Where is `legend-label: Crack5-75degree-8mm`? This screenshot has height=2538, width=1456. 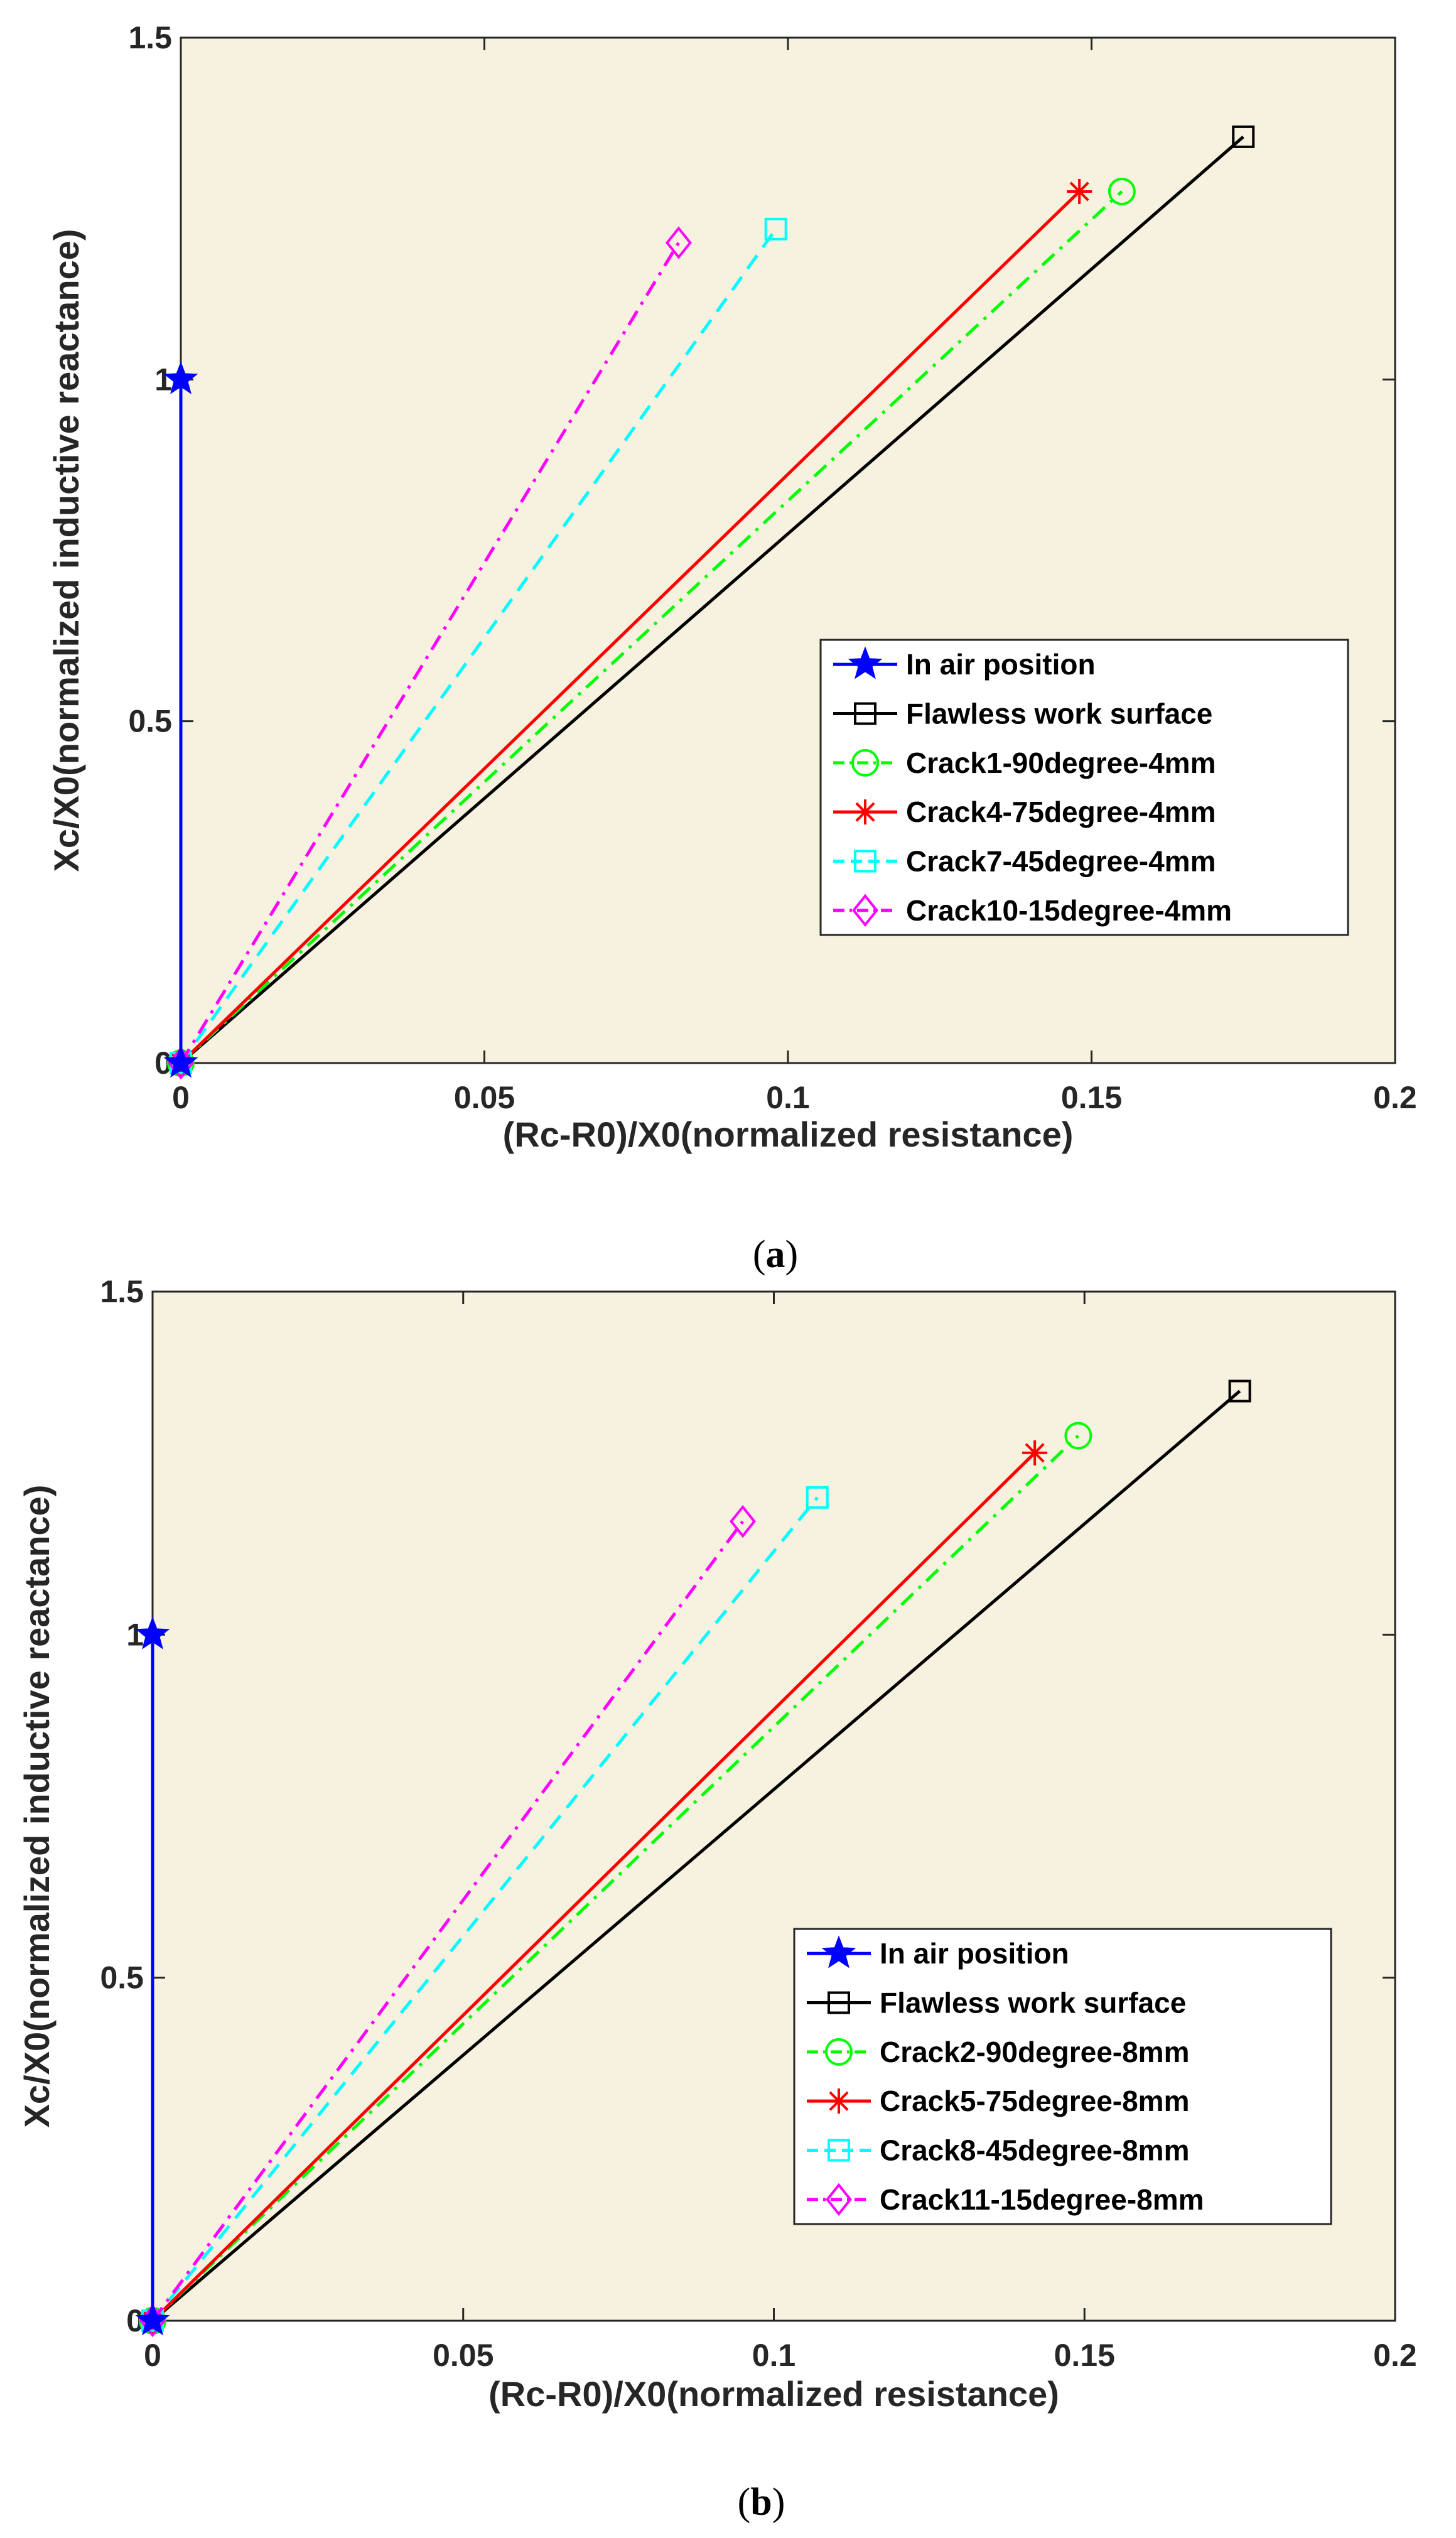
legend-label: Crack5-75degree-8mm is located at coordinates (1035, 2101).